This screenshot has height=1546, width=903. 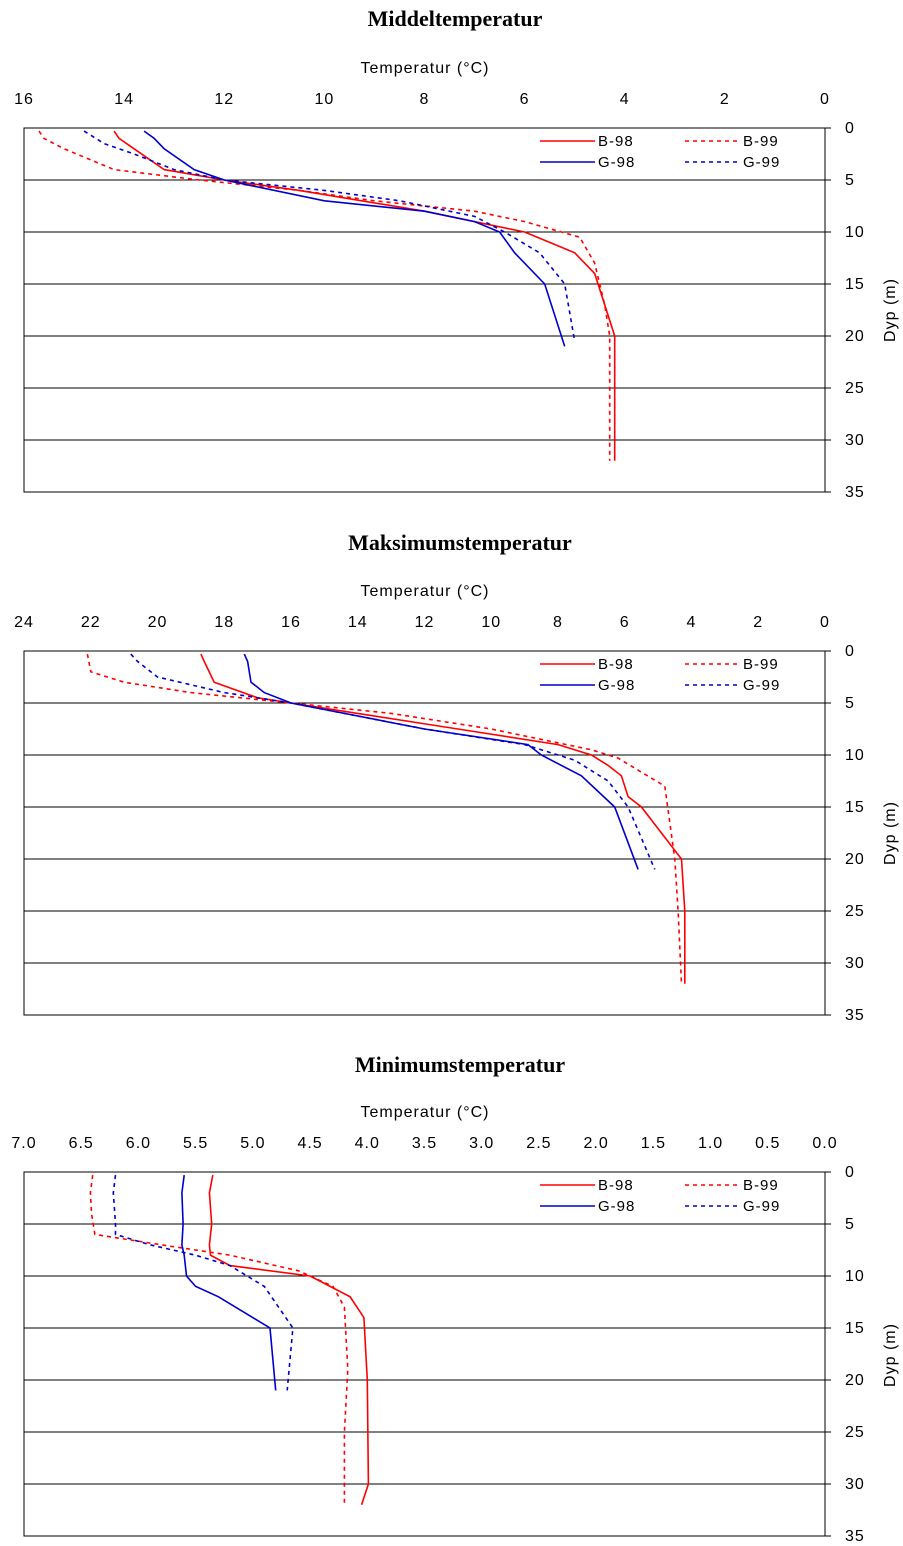 What do you see at coordinates (424, 1143) in the screenshot?
I see `x-tick-label: 3.5` at bounding box center [424, 1143].